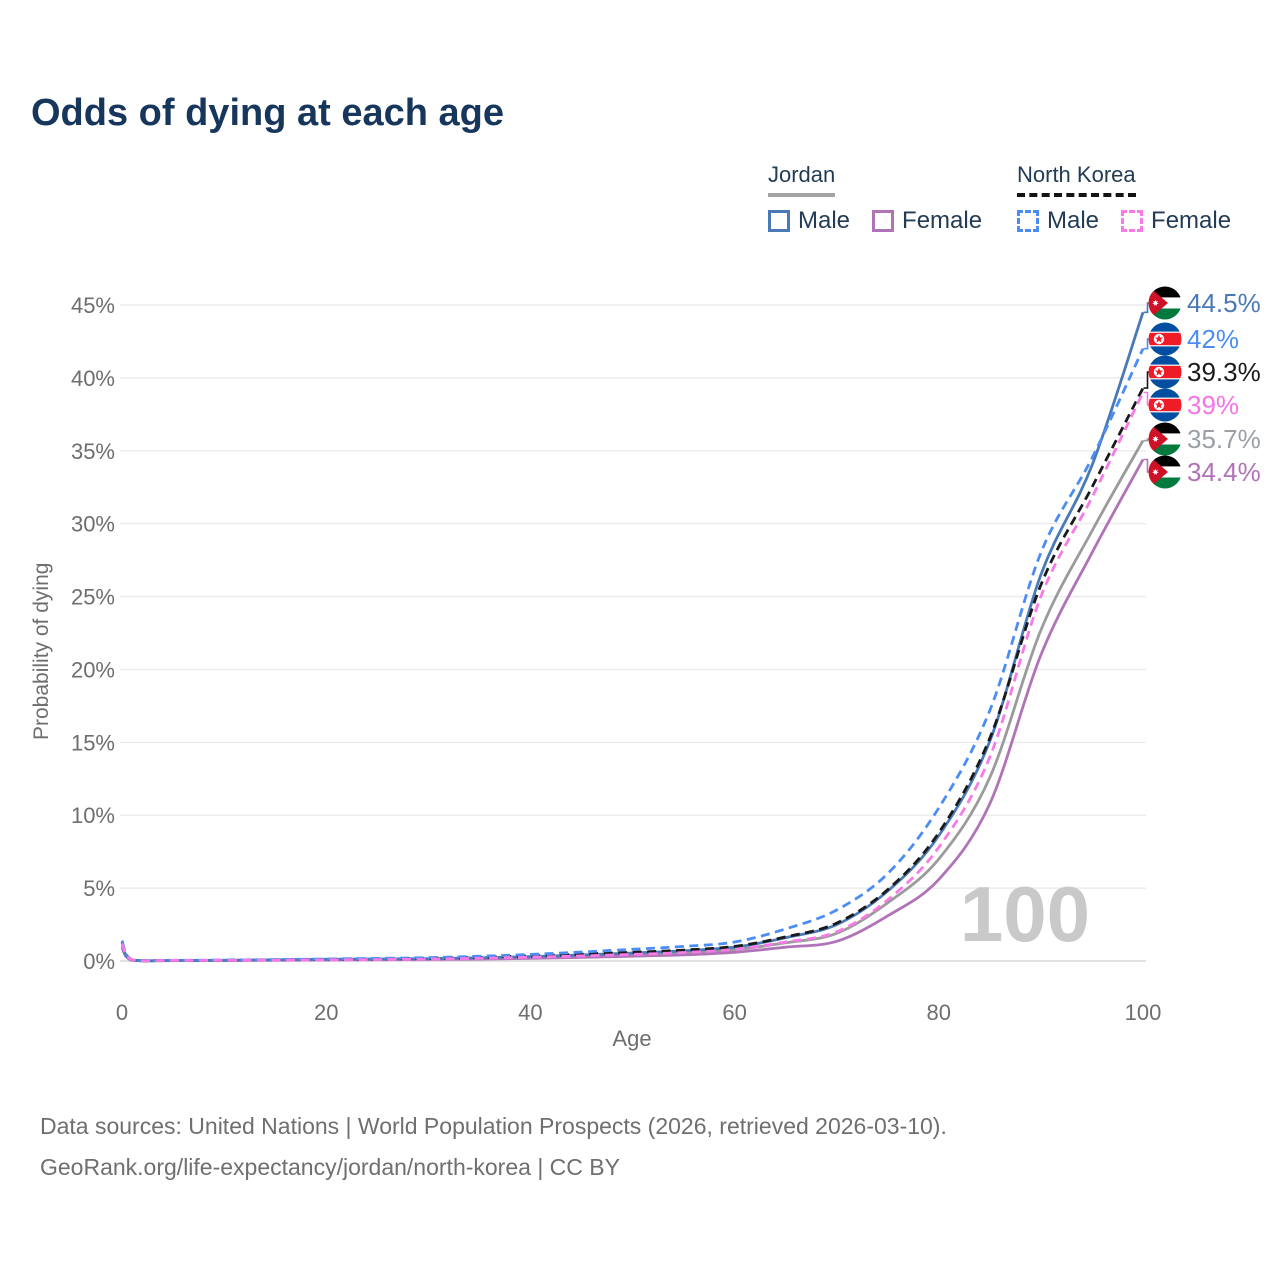 The height and width of the screenshot is (1280, 1280). What do you see at coordinates (530, 1012) in the screenshot?
I see `x-tick-label: 40` at bounding box center [530, 1012].